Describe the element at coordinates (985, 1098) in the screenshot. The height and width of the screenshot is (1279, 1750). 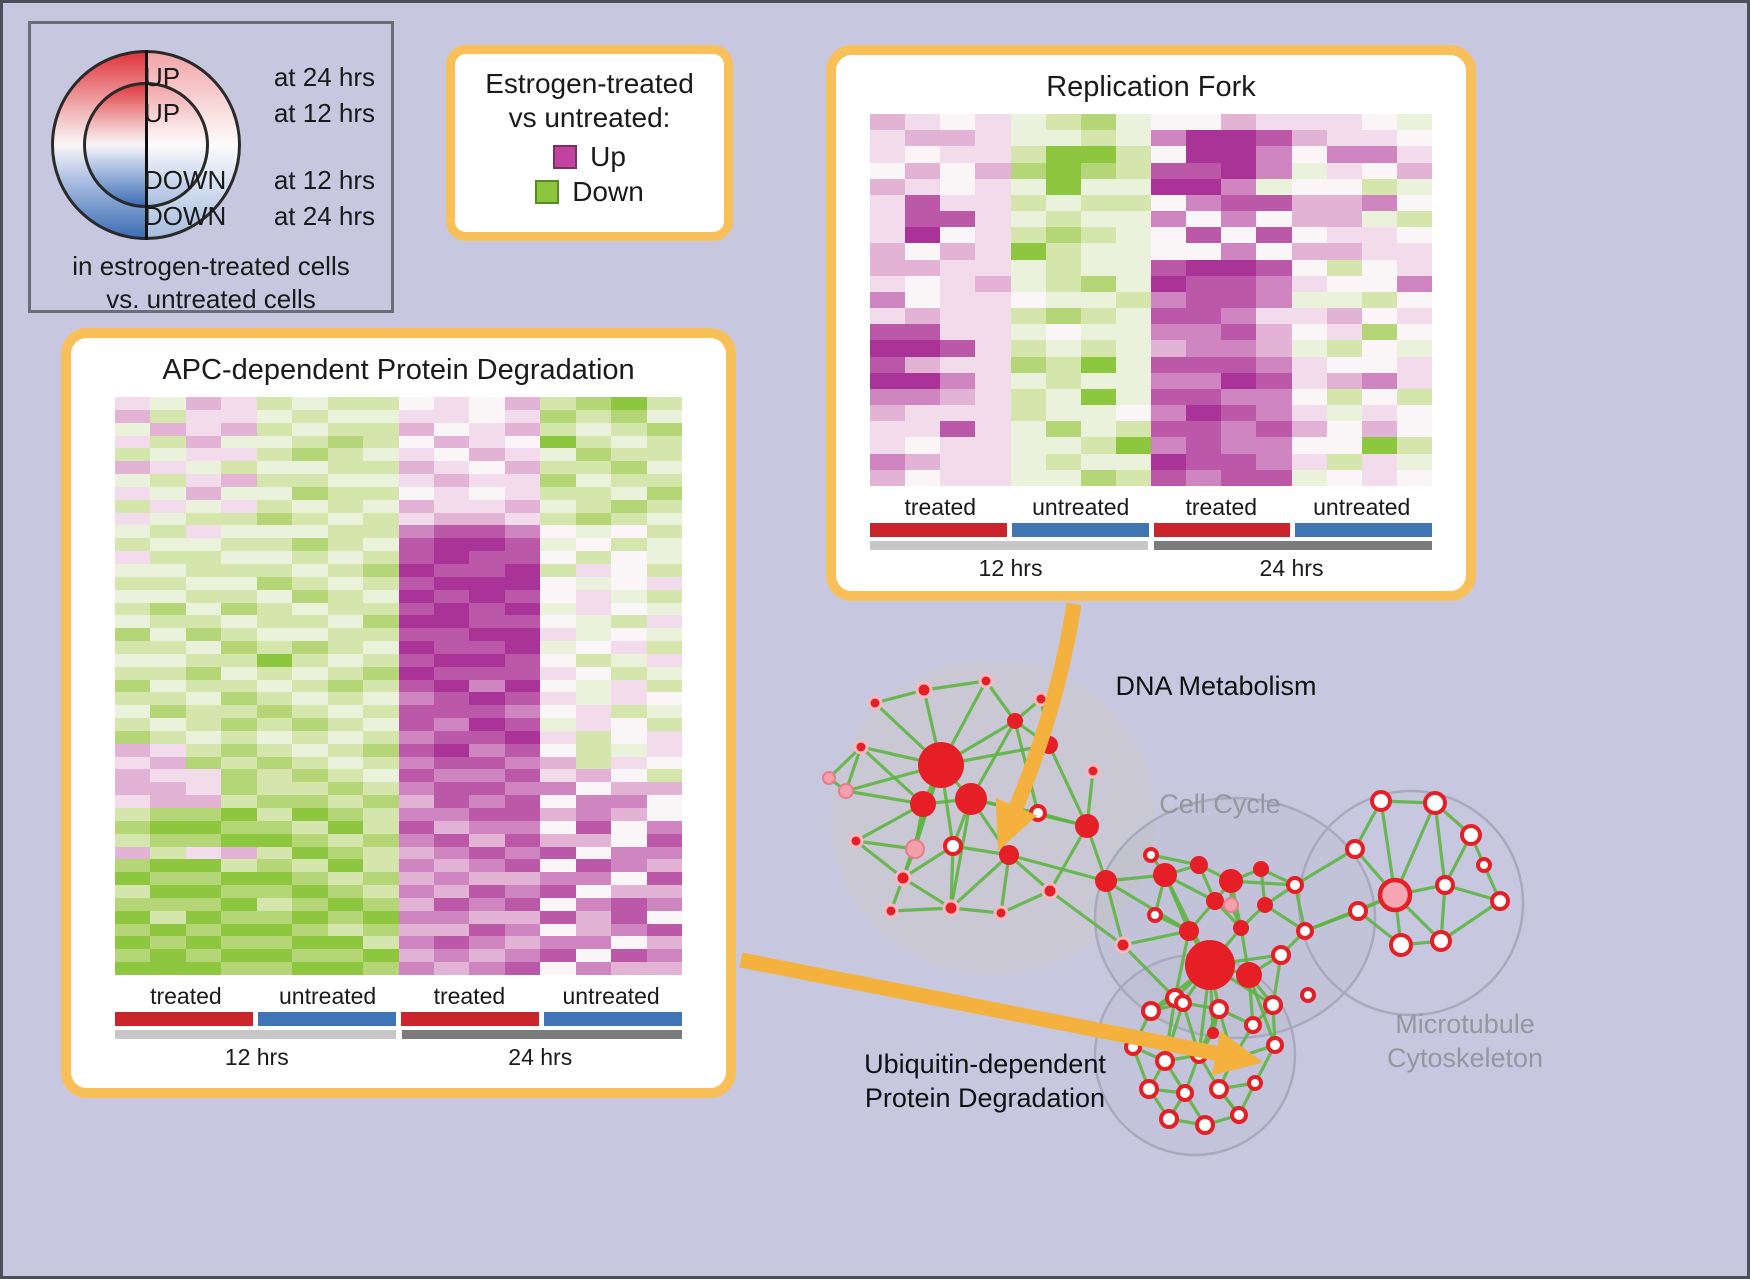
I see `cluster-label-ubiquitin-line2: Protein Degradation` at that location.